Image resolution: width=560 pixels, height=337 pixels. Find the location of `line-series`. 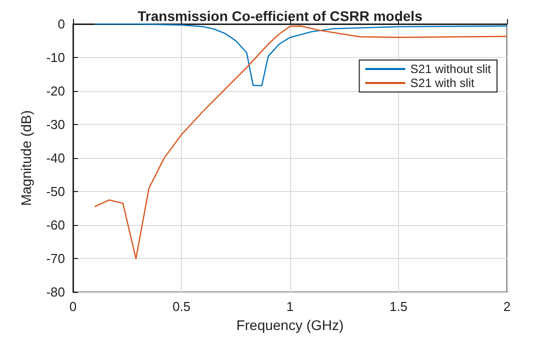

line-series is located at coordinates (301, 54).